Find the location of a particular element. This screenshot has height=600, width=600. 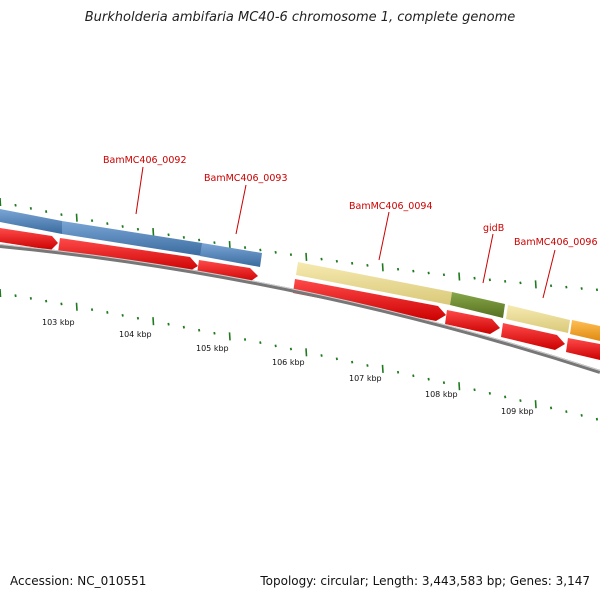

feature-blue-0093a is located at coordinates (132, 238).